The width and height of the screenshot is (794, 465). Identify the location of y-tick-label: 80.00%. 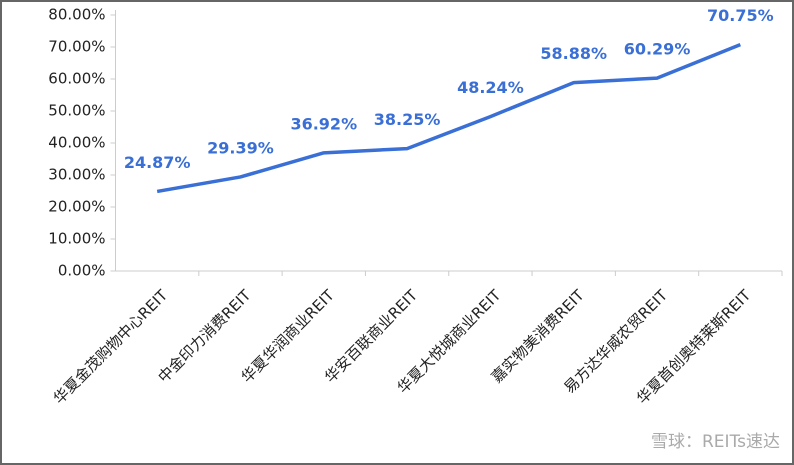
(76, 15).